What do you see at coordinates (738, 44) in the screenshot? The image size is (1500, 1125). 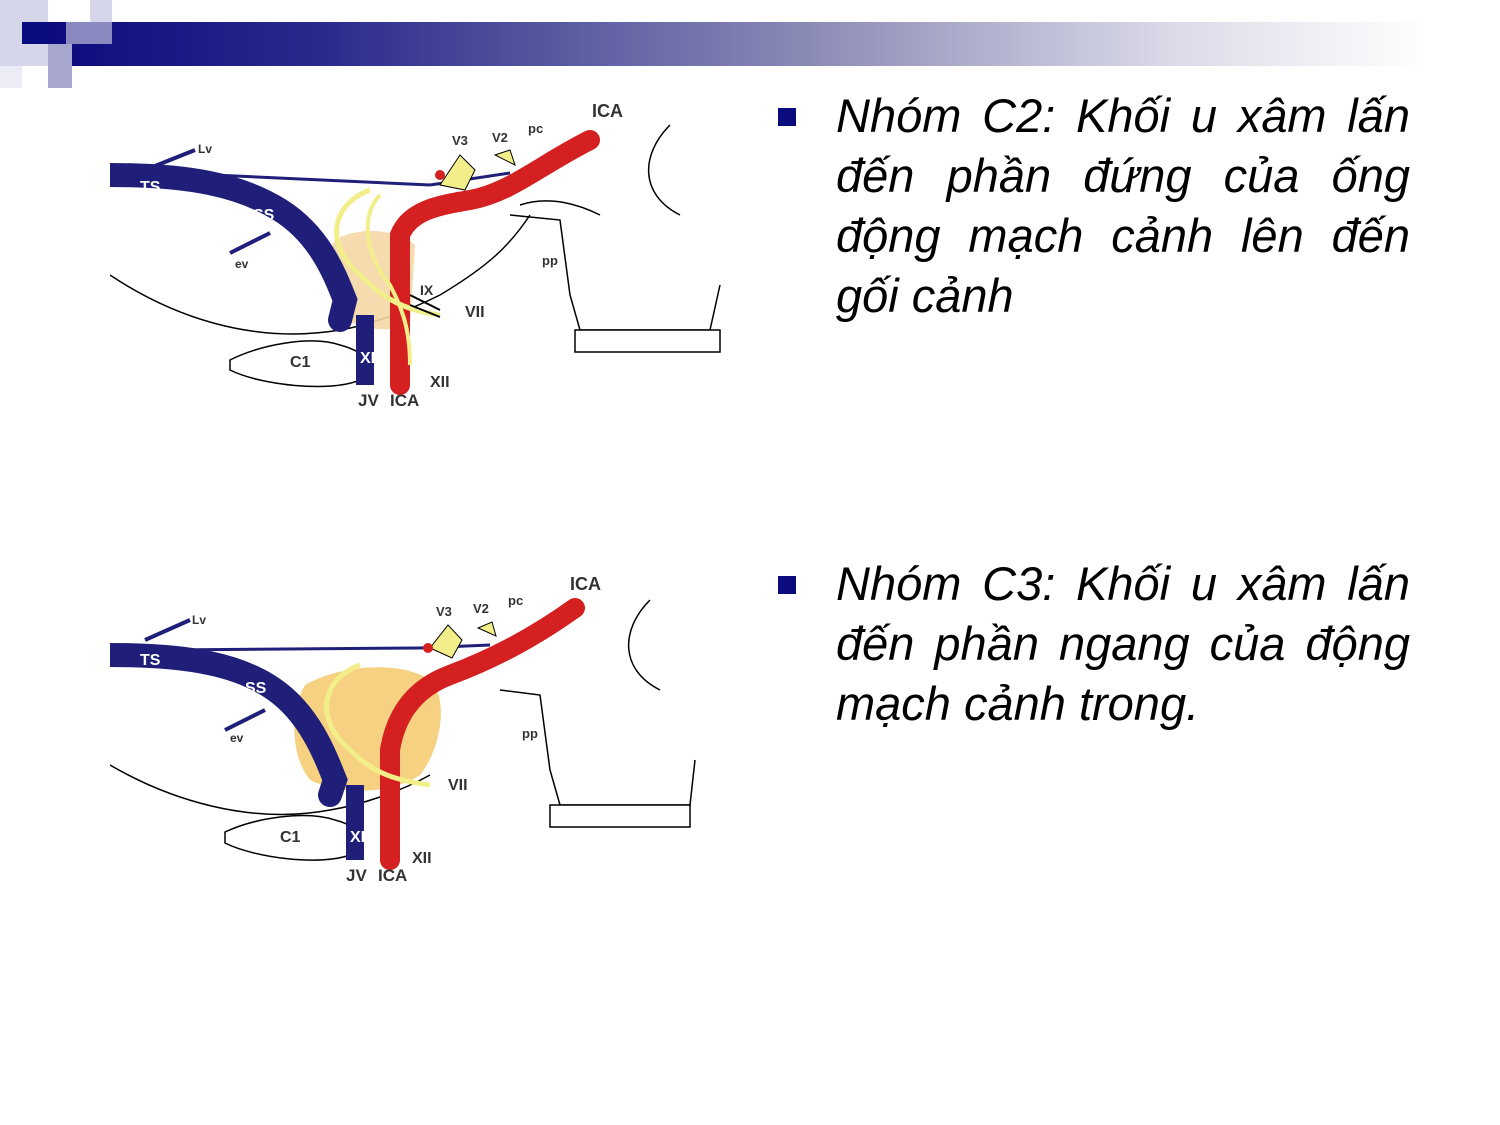 I see `title-gradient-bar` at bounding box center [738, 44].